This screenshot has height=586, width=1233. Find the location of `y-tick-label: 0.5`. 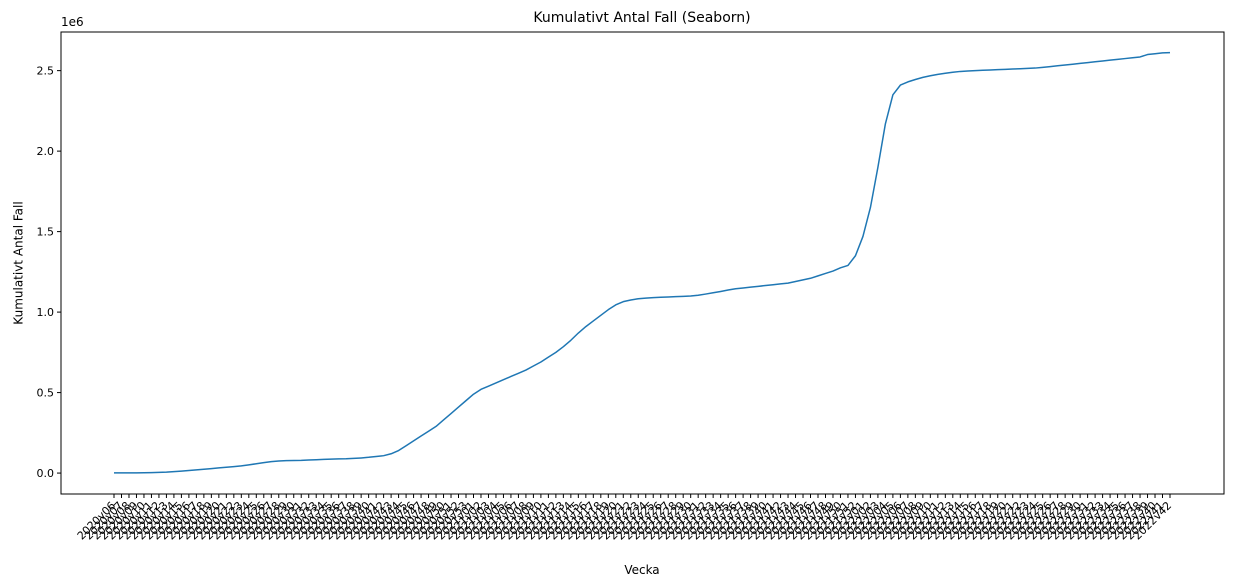

y-tick-label: 0.5 is located at coordinates (46, 393).